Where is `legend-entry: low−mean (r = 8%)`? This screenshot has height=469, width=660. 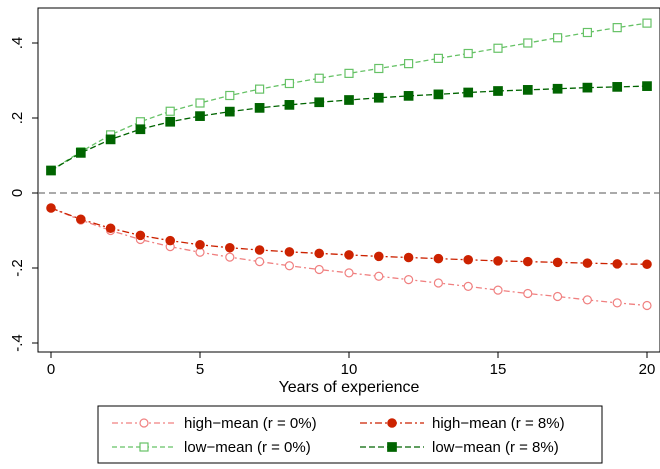
legend-entry: low−mean (r = 8%) is located at coordinates (459, 447).